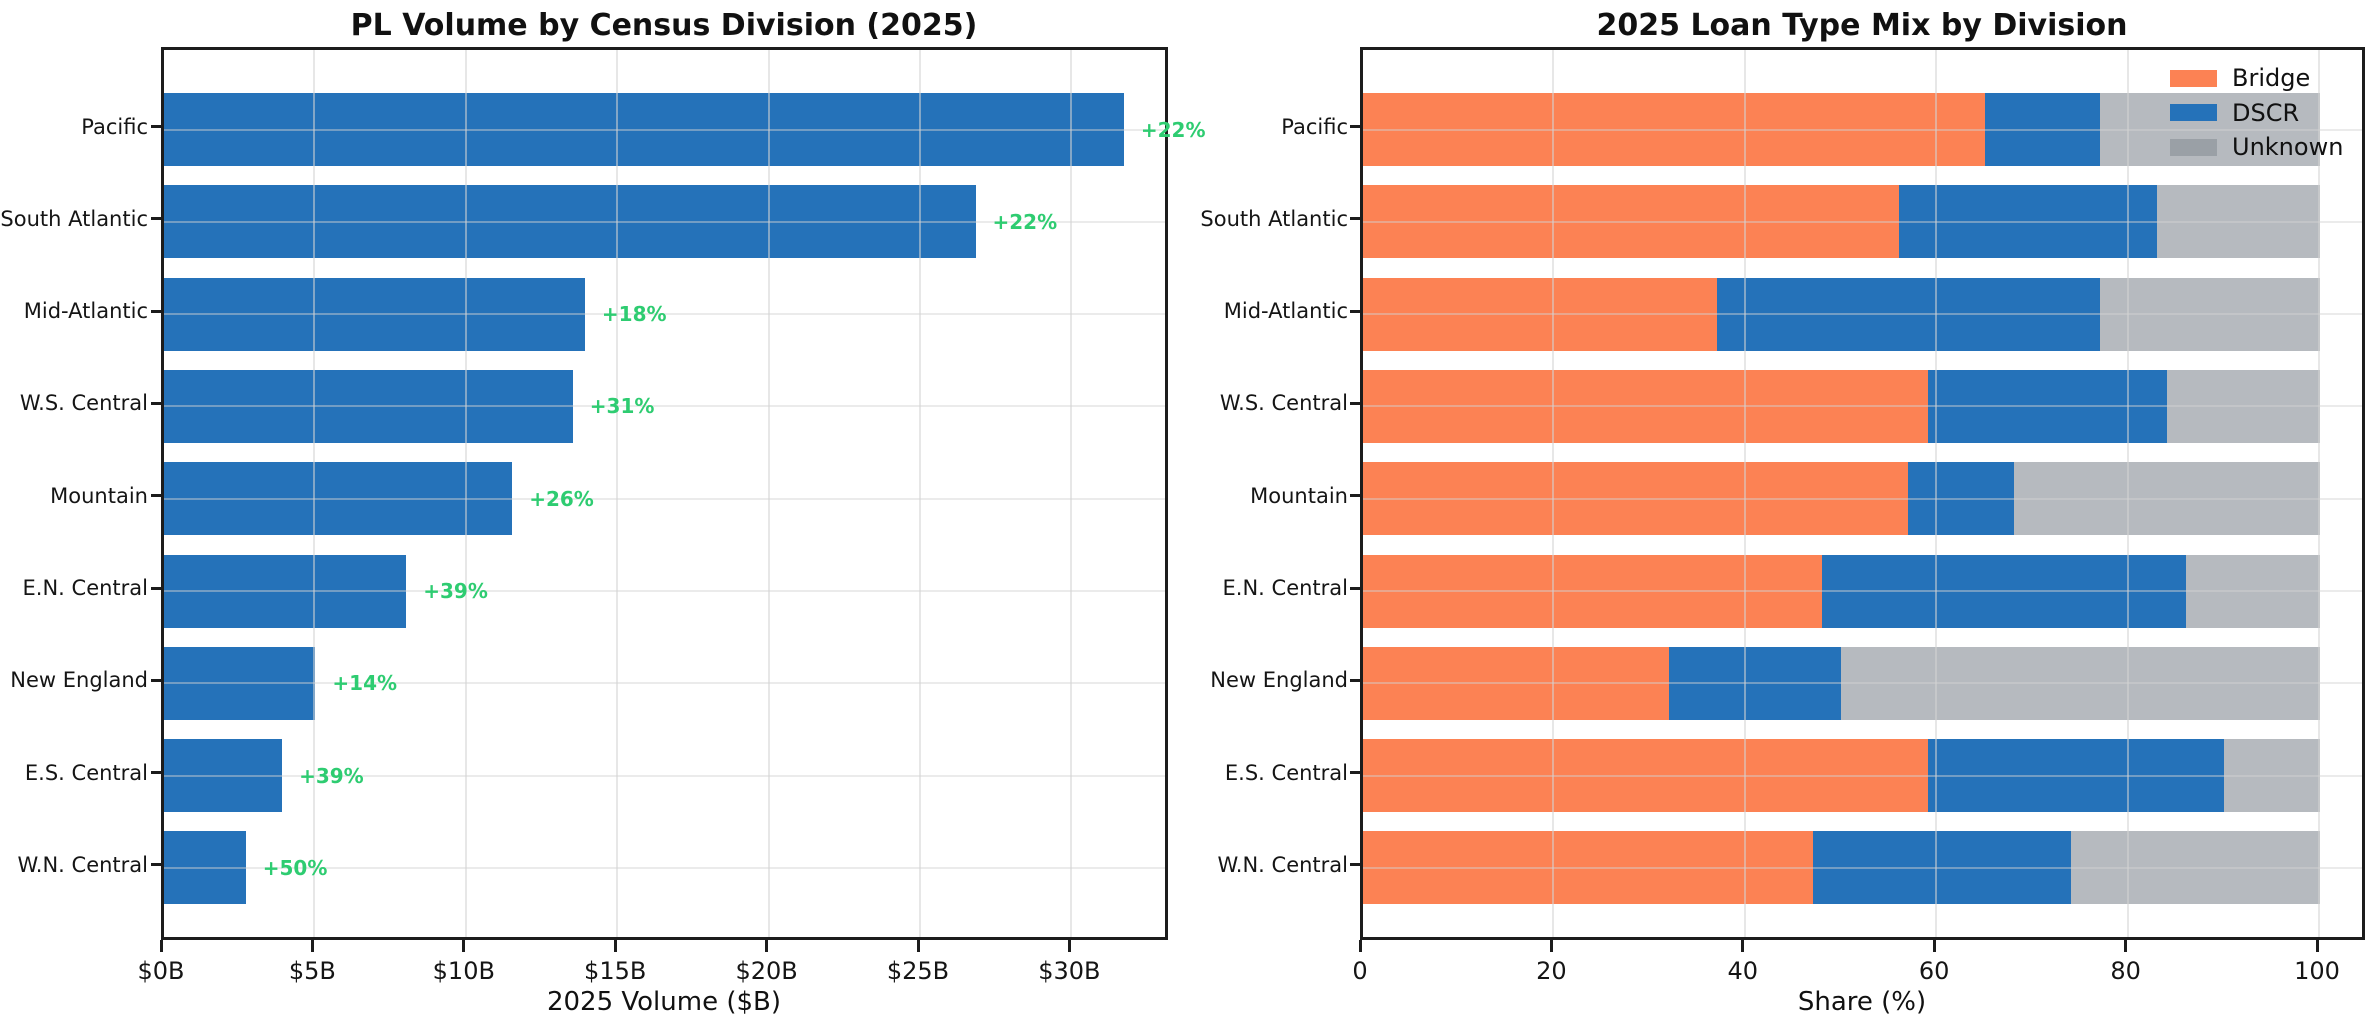 The width and height of the screenshot is (2380, 1027). I want to click on x-axis-tick-label: 80, so click(2125, 971).